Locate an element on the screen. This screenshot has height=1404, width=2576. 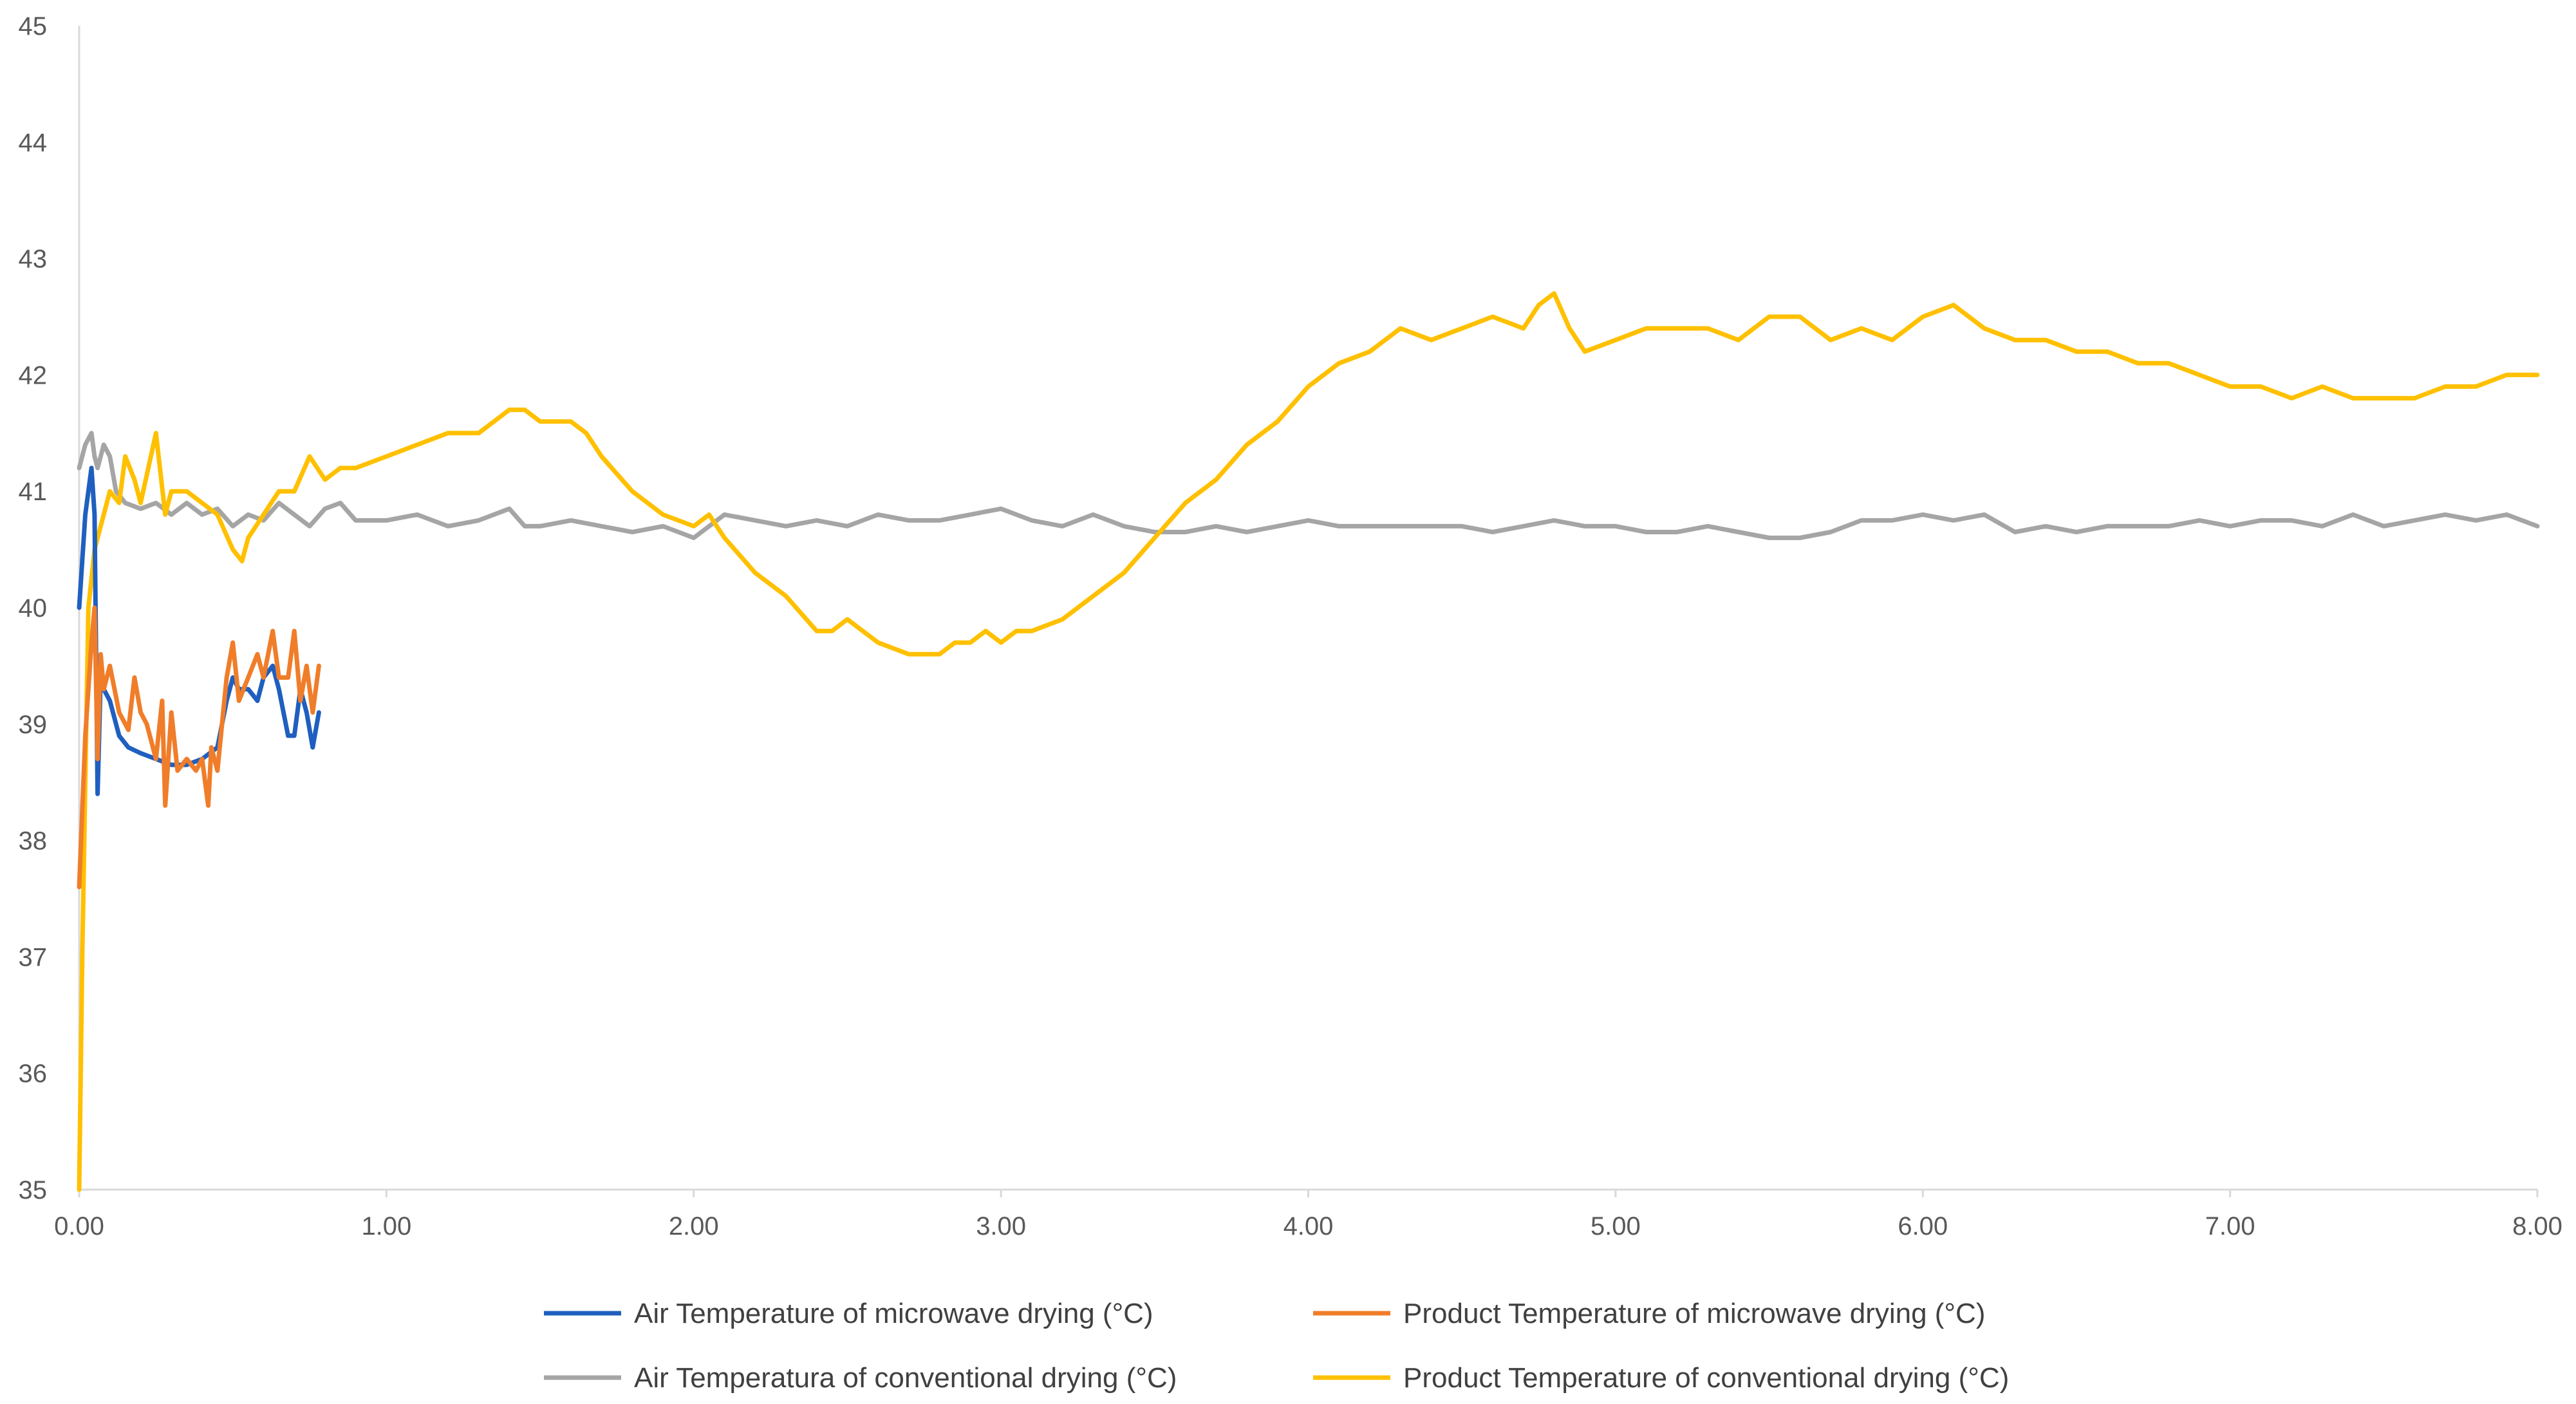
y-tick-label: 43 is located at coordinates (33, 259).